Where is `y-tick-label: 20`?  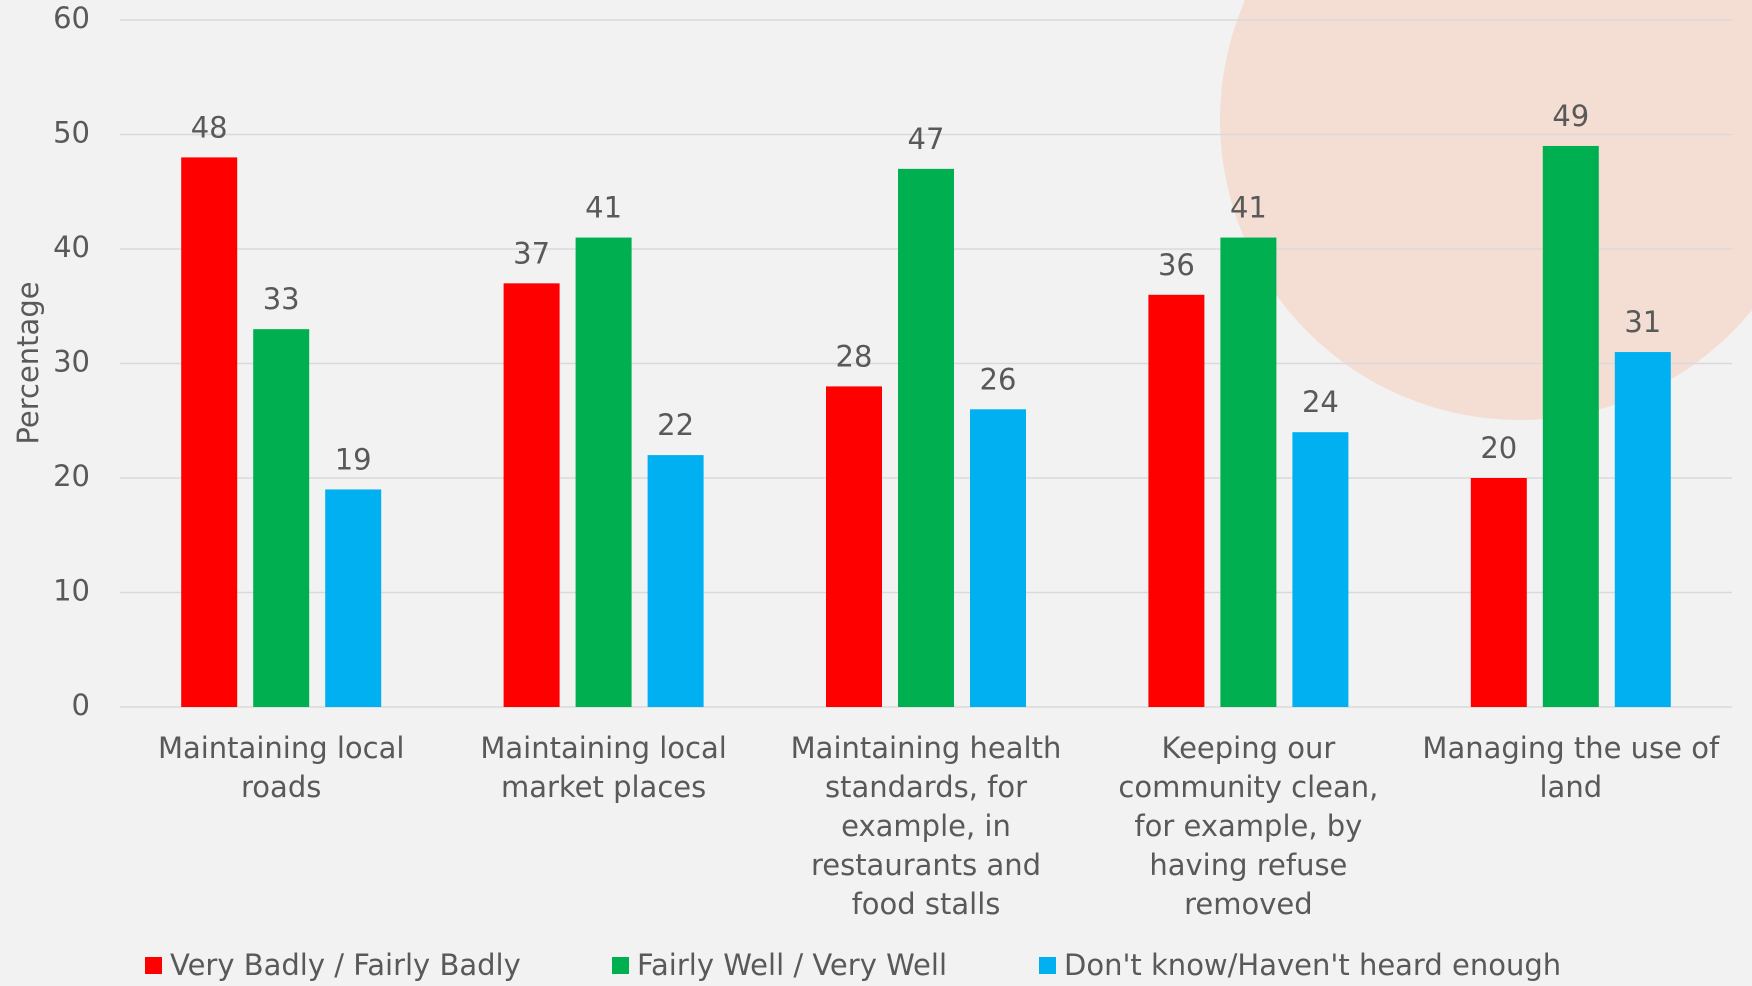
y-tick-label: 20 is located at coordinates (71, 476).